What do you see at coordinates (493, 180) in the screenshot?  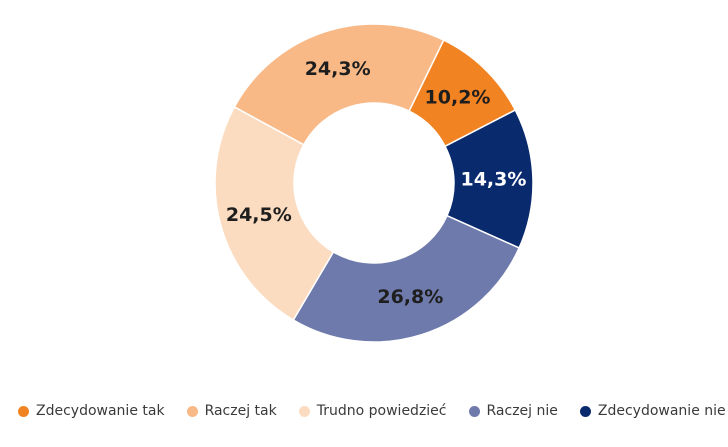 I see `slice-label-zdecydowanie-nie: 14,3%` at bounding box center [493, 180].